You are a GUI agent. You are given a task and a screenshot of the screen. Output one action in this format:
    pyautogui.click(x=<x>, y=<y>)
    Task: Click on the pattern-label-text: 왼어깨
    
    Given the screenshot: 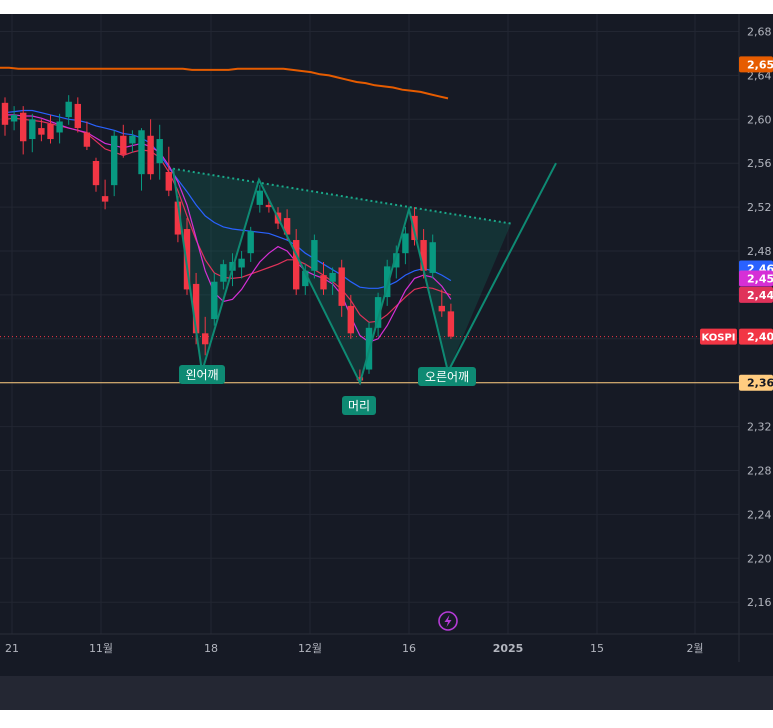 What is the action you would take?
    pyautogui.click(x=201, y=375)
    